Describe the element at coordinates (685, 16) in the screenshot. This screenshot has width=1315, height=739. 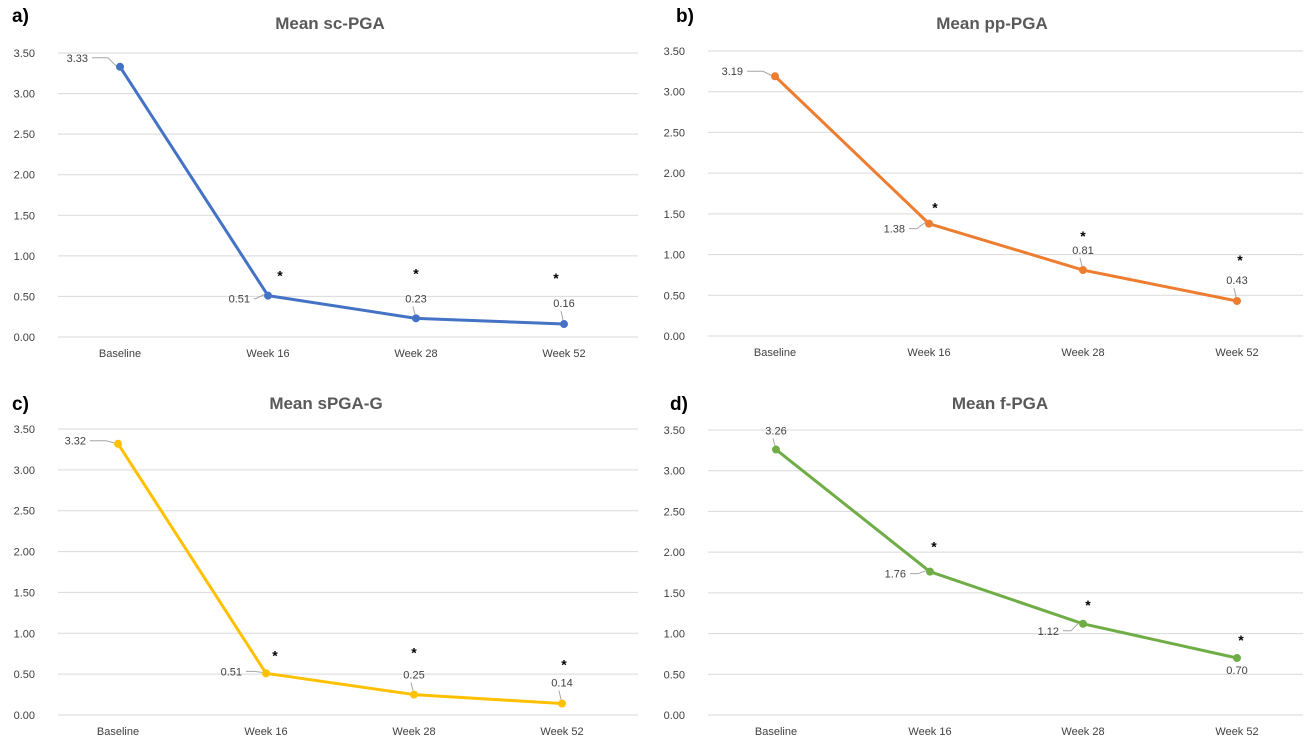
I see `panel-letter: b)` at that location.